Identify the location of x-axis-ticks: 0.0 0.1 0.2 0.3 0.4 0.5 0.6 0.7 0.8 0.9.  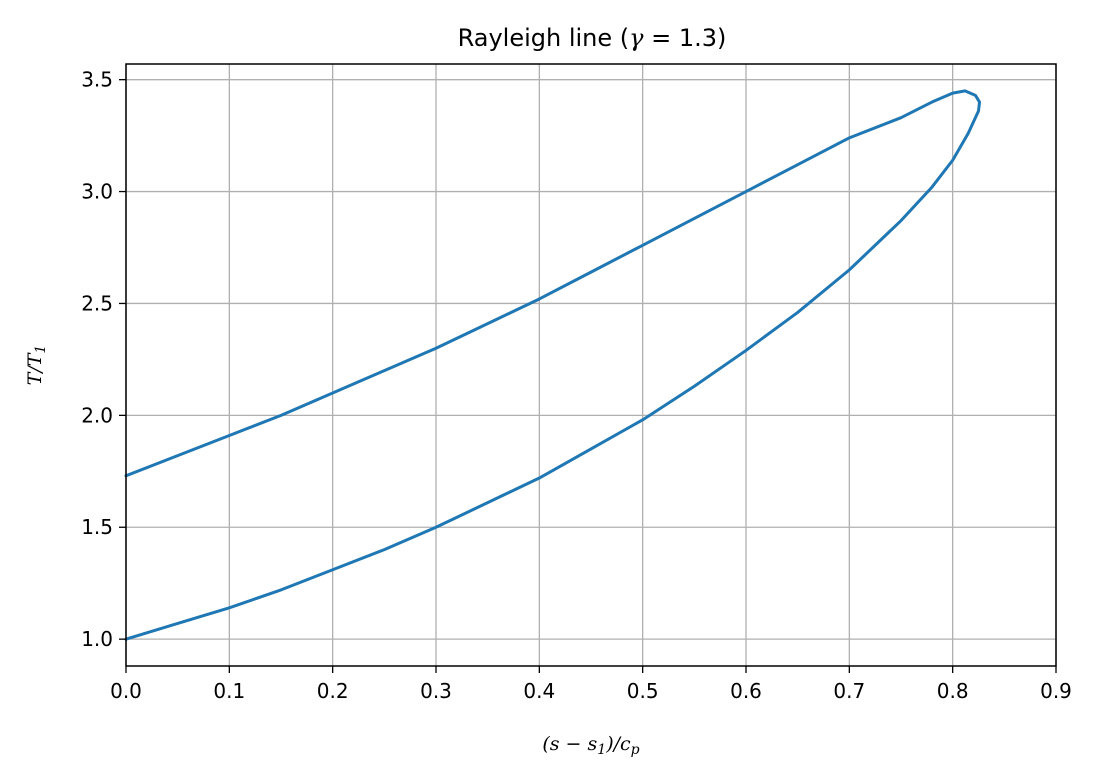
(591, 684).